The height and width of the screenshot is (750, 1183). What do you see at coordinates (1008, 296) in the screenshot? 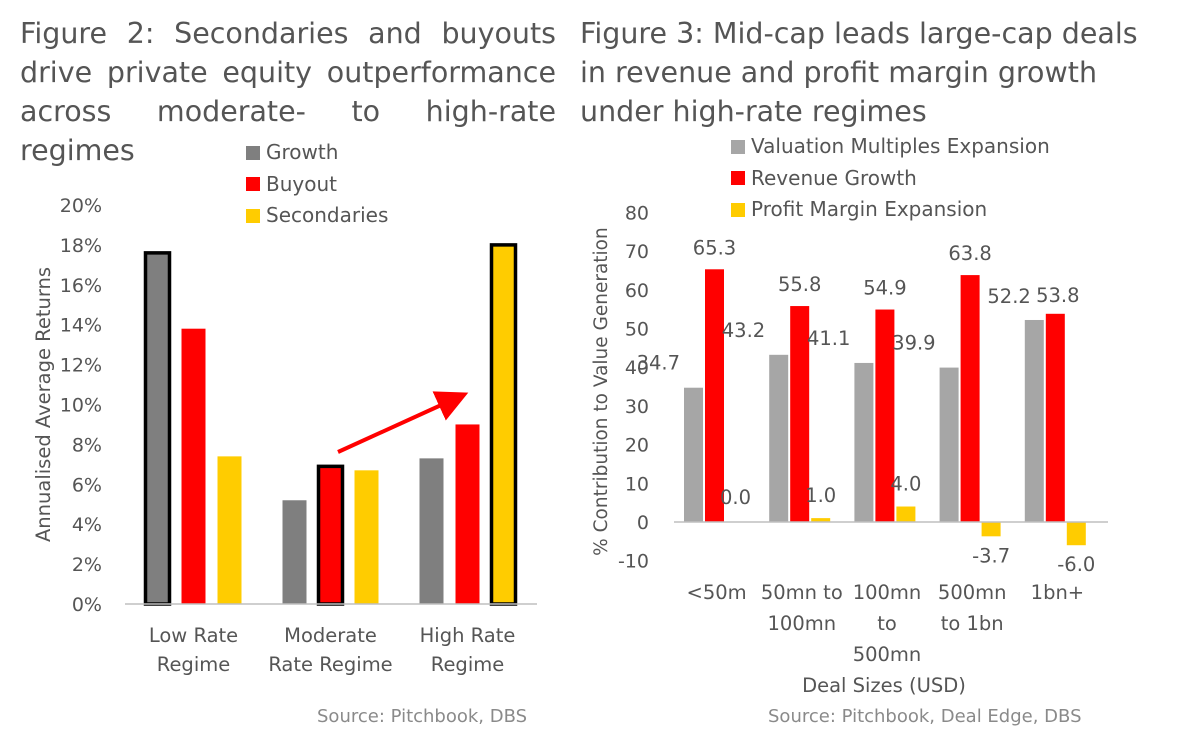
I see `data-label: 52.2` at bounding box center [1008, 296].